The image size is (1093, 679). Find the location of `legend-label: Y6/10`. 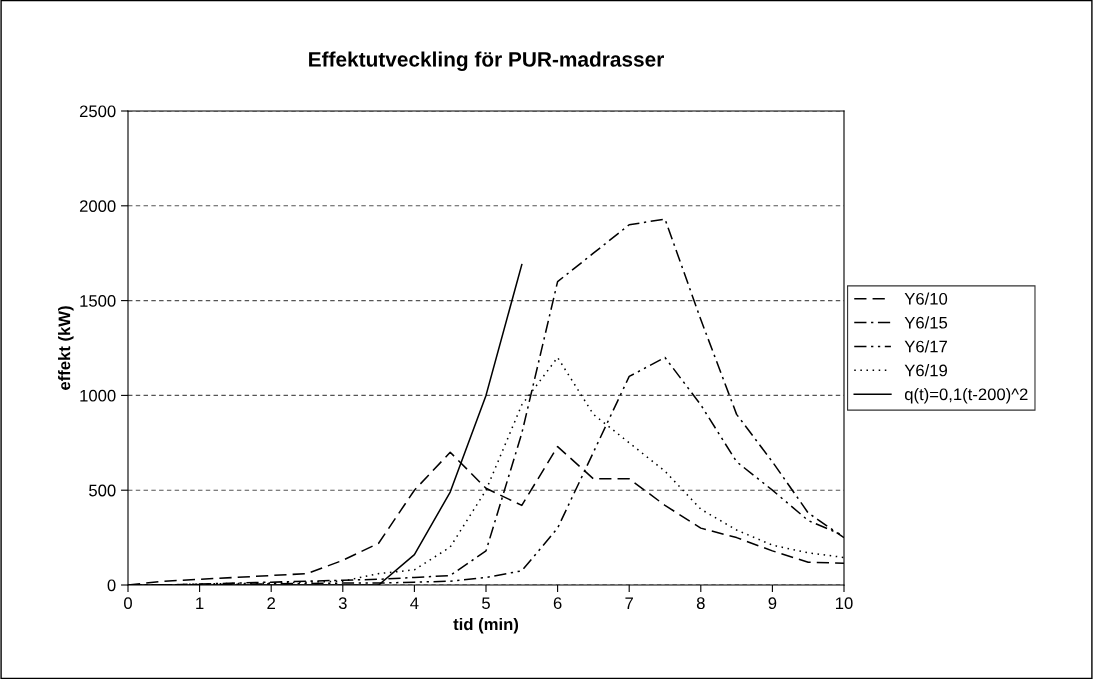

legend-label: Y6/10 is located at coordinates (926, 298).